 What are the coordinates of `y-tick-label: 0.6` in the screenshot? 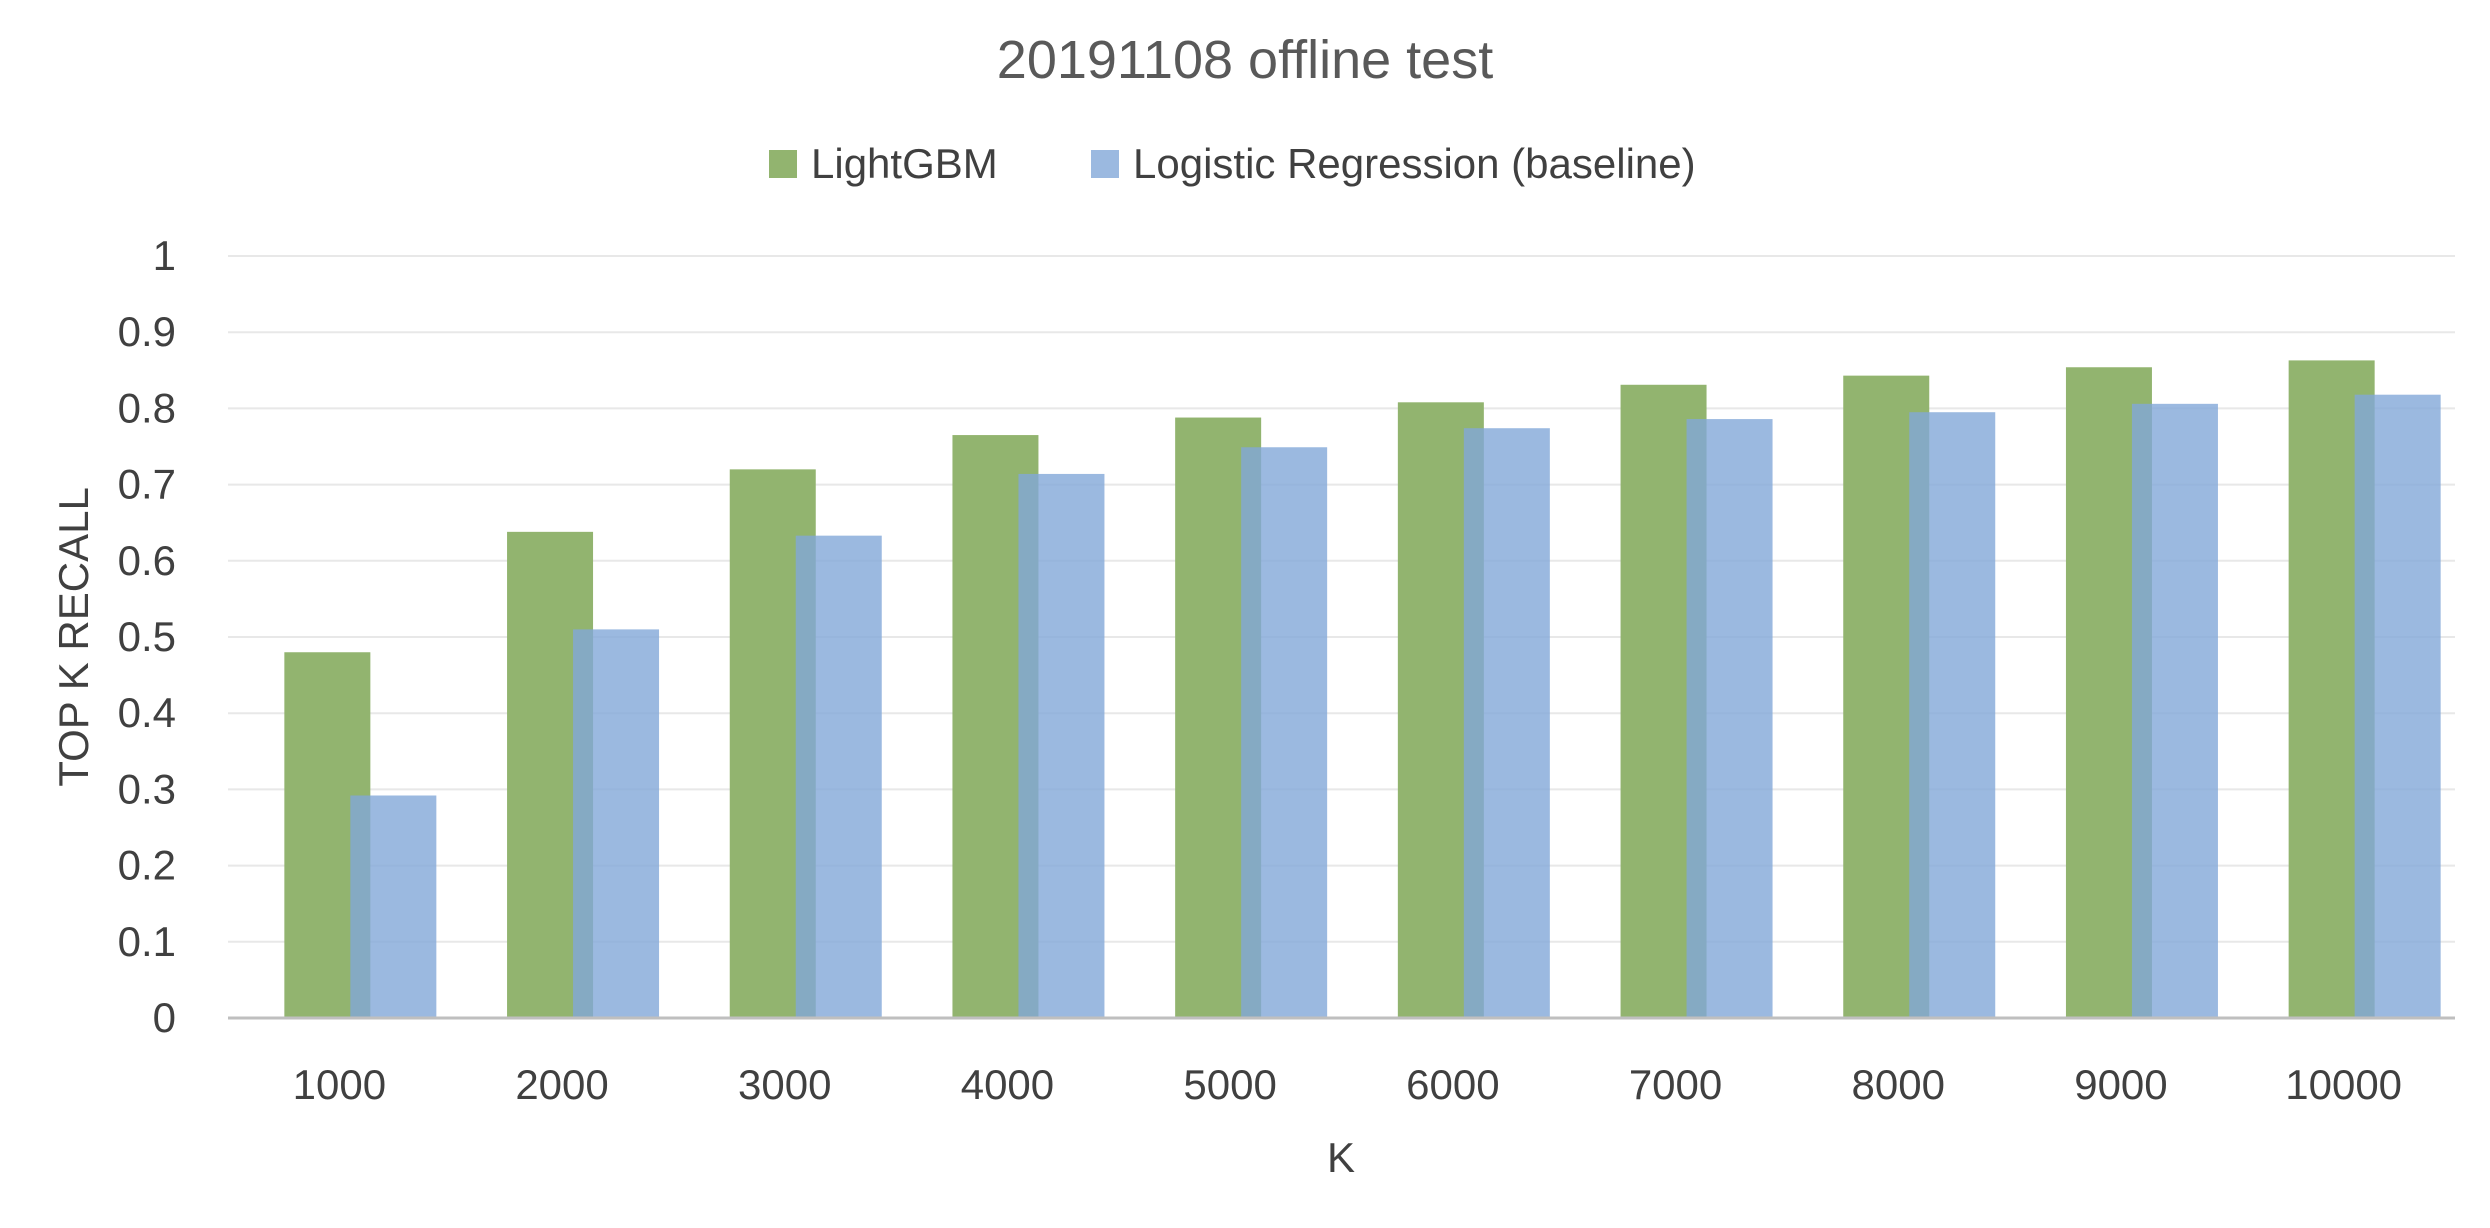 It's located at (147, 560).